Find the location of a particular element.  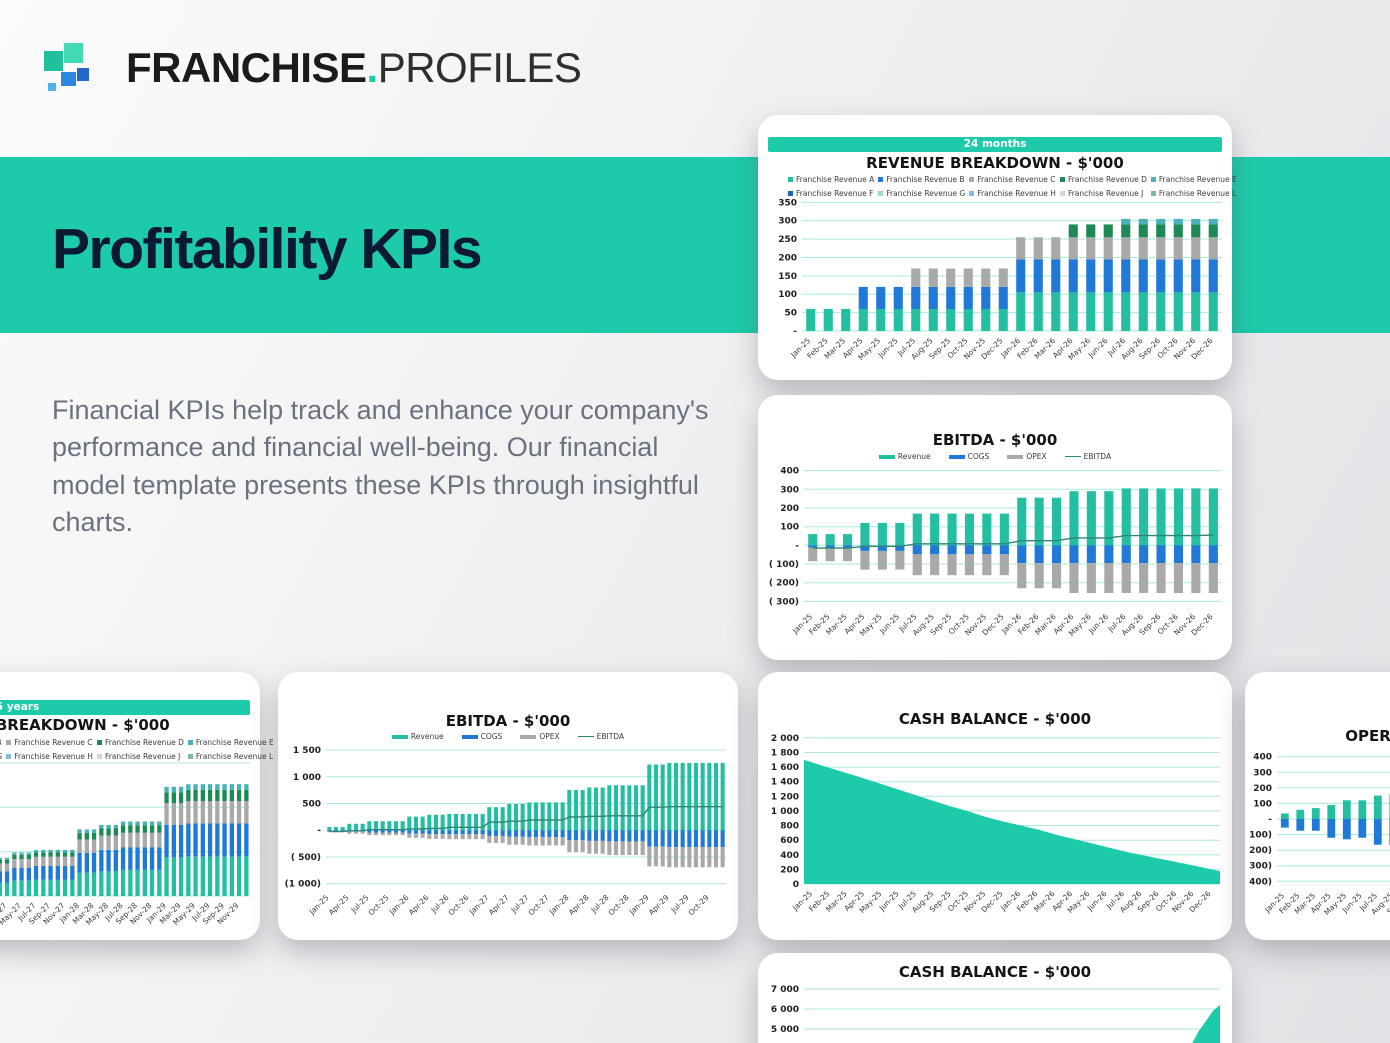

page-title: Profitability KPIs is located at coordinates (267, 249).